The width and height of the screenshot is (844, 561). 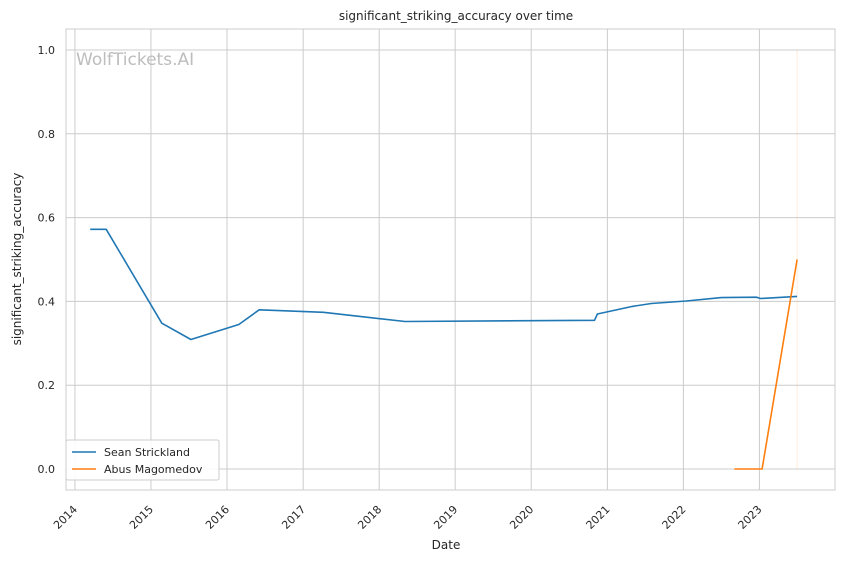 I want to click on x-axis: 2014 2015 2016 2017 2018 2019 2020 2021 2022 2023, so click(x=407, y=517).